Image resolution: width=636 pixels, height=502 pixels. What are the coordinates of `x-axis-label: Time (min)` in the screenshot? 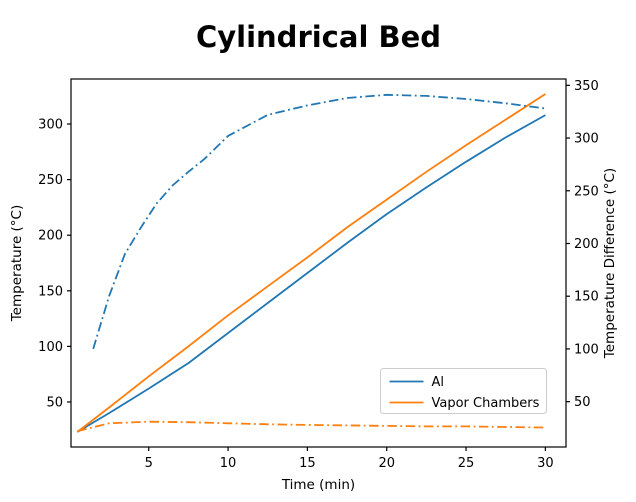 It's located at (318, 485).